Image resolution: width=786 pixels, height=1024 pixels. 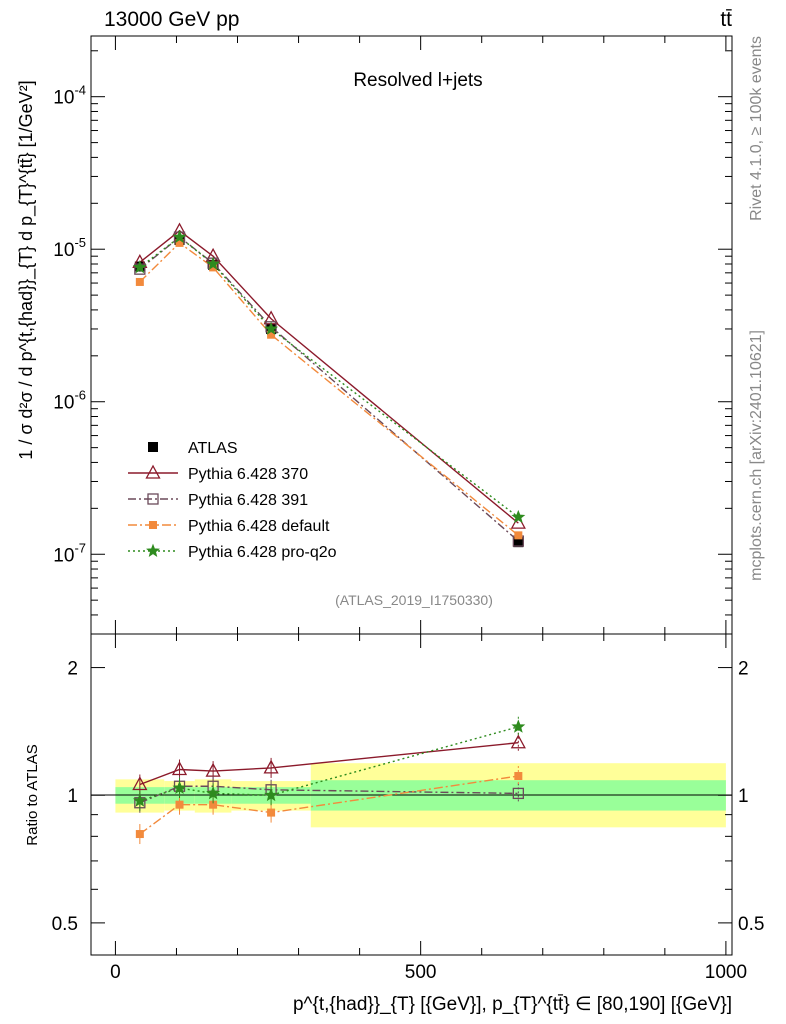 I want to click on data-point-atlas, so click(x=518, y=542).